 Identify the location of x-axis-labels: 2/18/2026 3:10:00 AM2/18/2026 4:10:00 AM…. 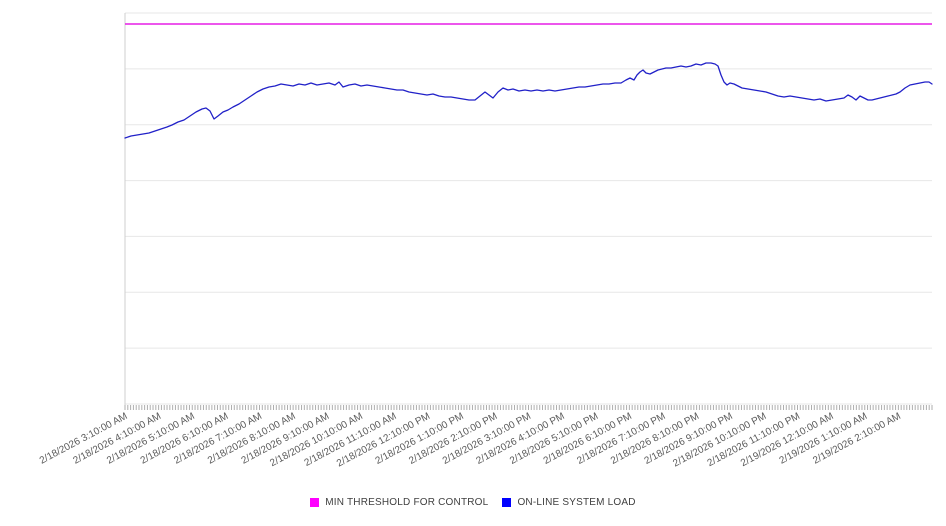
(470, 440).